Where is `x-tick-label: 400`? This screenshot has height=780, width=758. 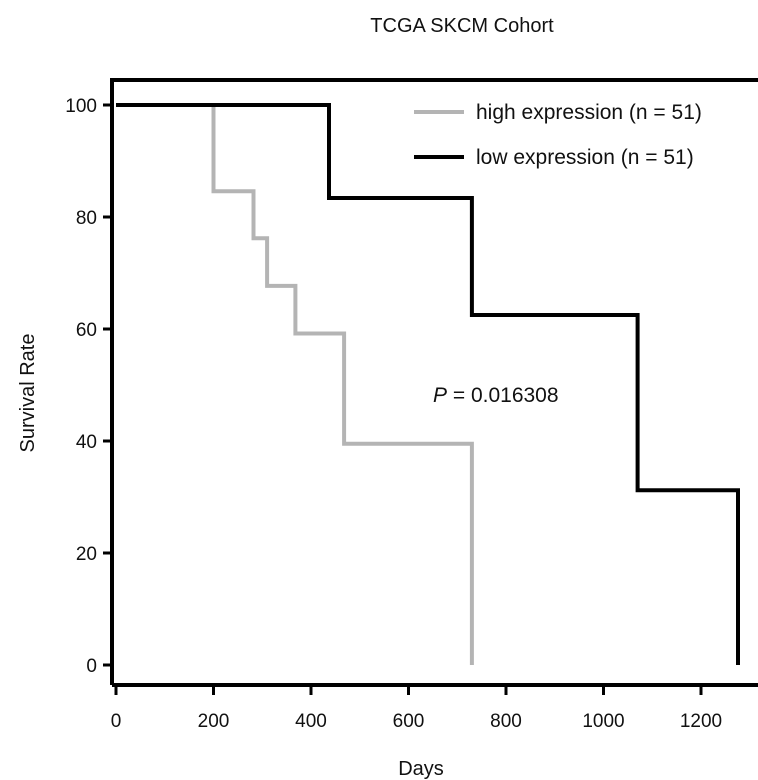
x-tick-label: 400 is located at coordinates (311, 721).